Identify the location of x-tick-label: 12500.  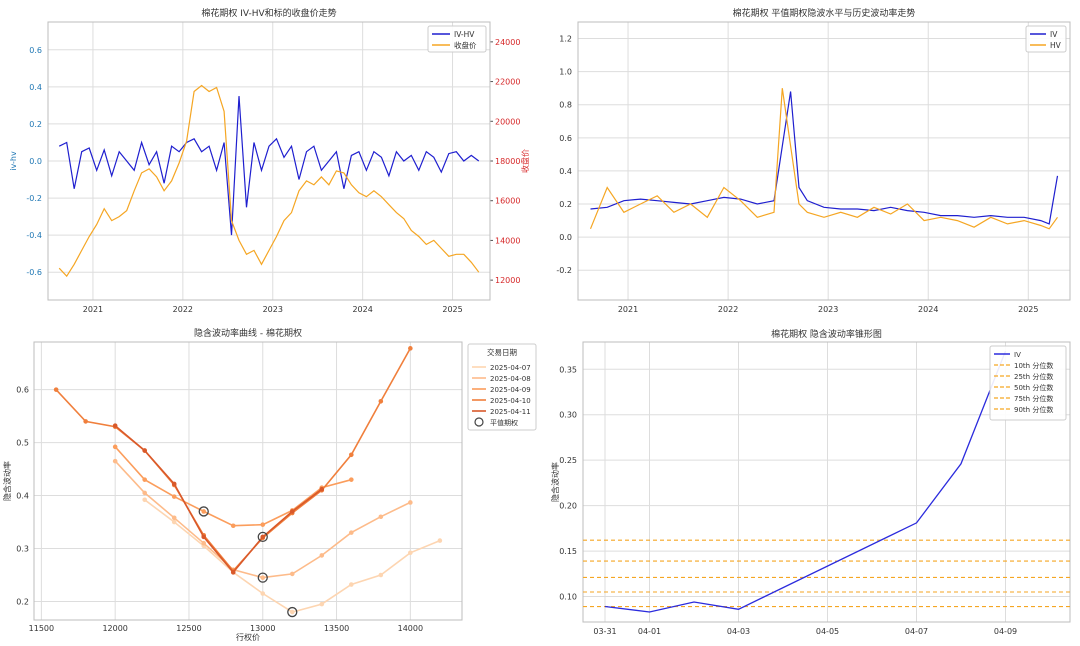
(188, 628).